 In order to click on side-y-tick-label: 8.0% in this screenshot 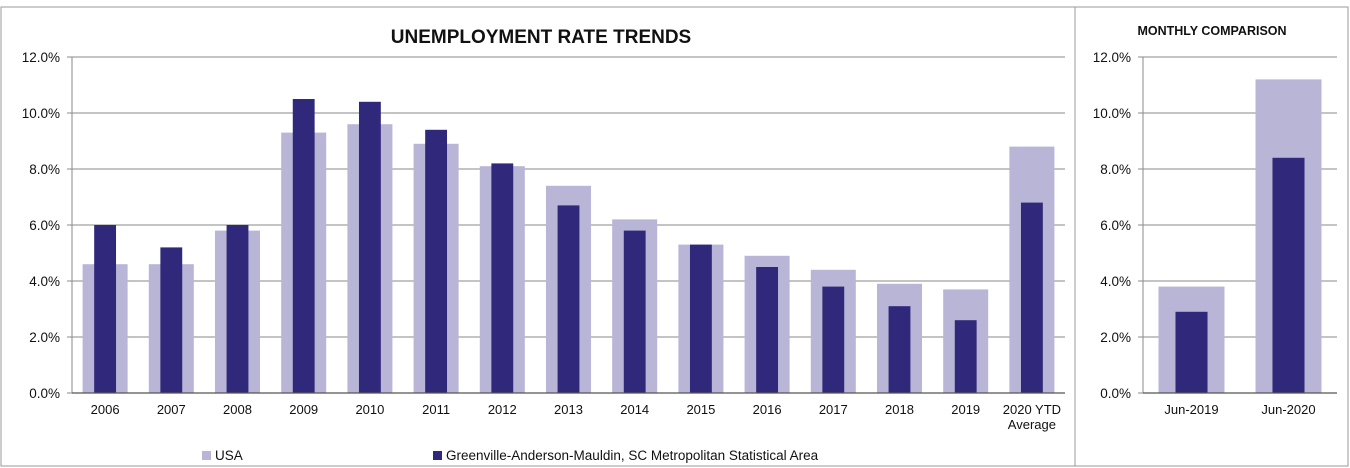, I will do `click(1115, 169)`.